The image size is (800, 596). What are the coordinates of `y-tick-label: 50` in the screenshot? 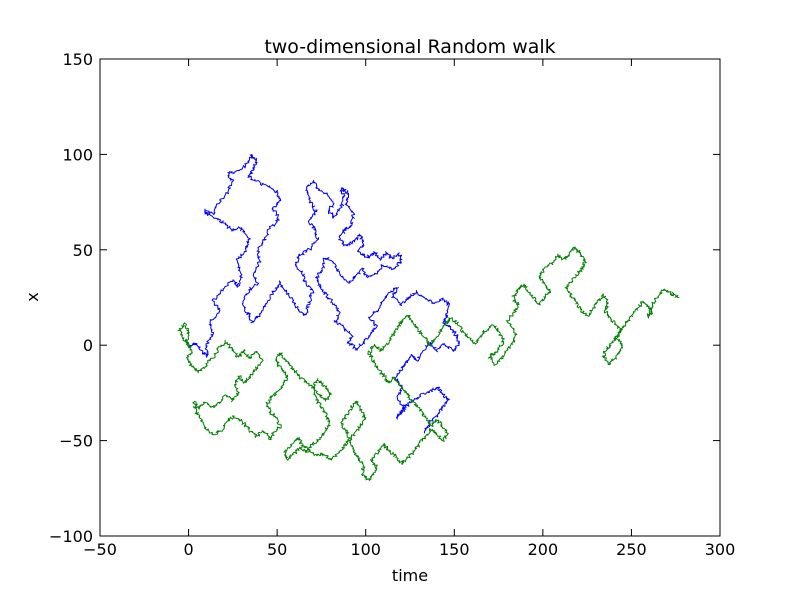 It's located at (83, 250).